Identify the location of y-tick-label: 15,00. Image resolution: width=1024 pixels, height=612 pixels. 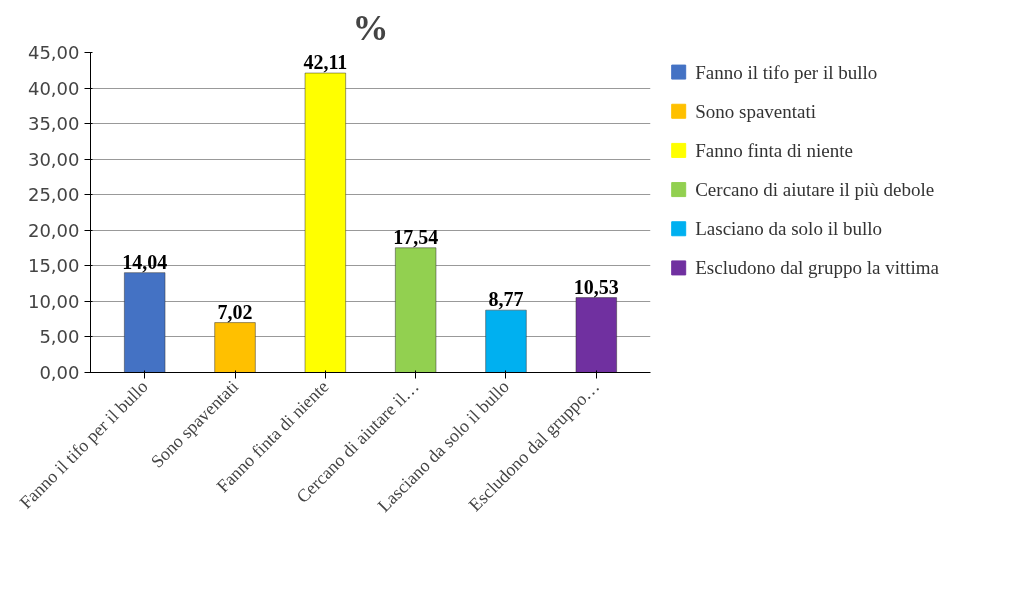
(53, 266).